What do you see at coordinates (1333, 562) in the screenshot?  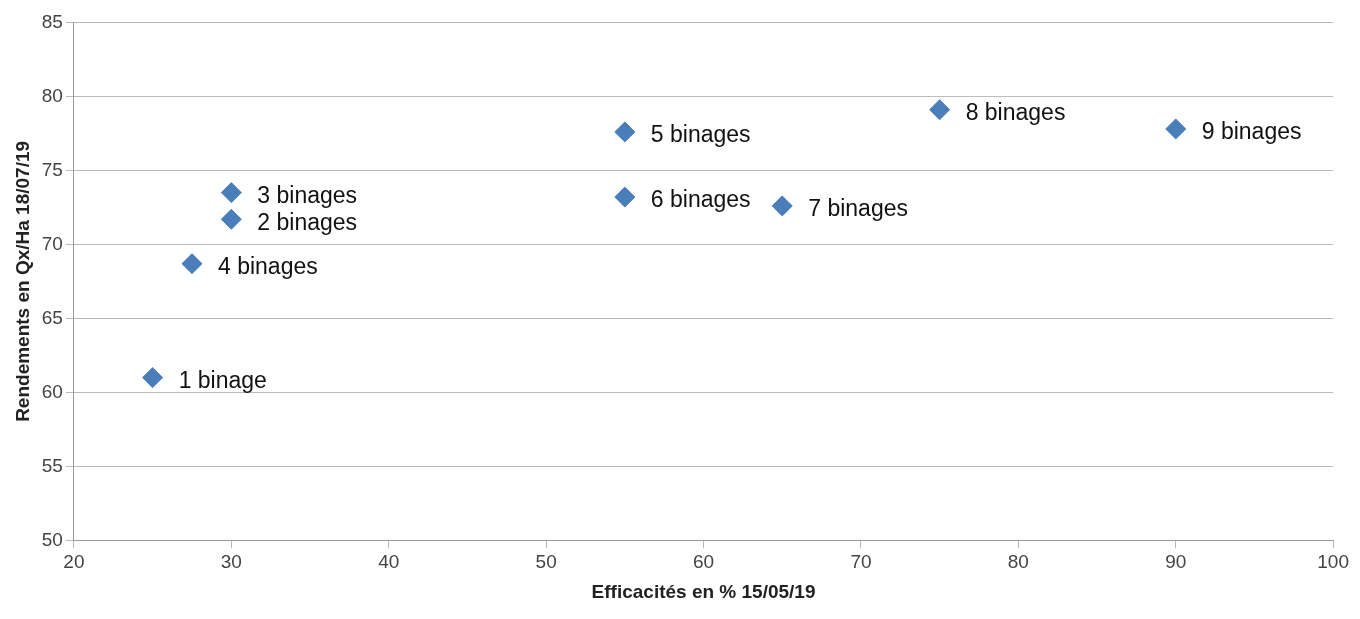 I see `x-tick-label: 100` at bounding box center [1333, 562].